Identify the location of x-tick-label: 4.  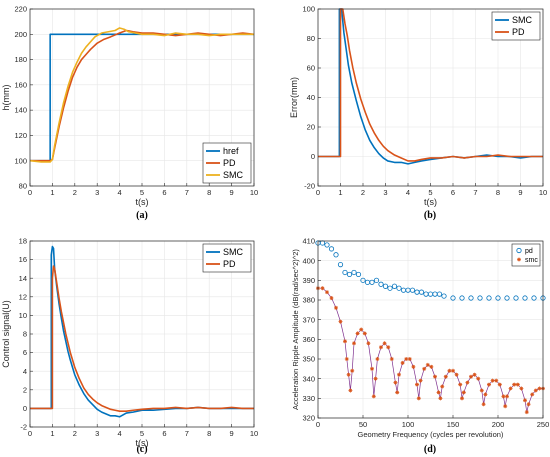
(408, 192).